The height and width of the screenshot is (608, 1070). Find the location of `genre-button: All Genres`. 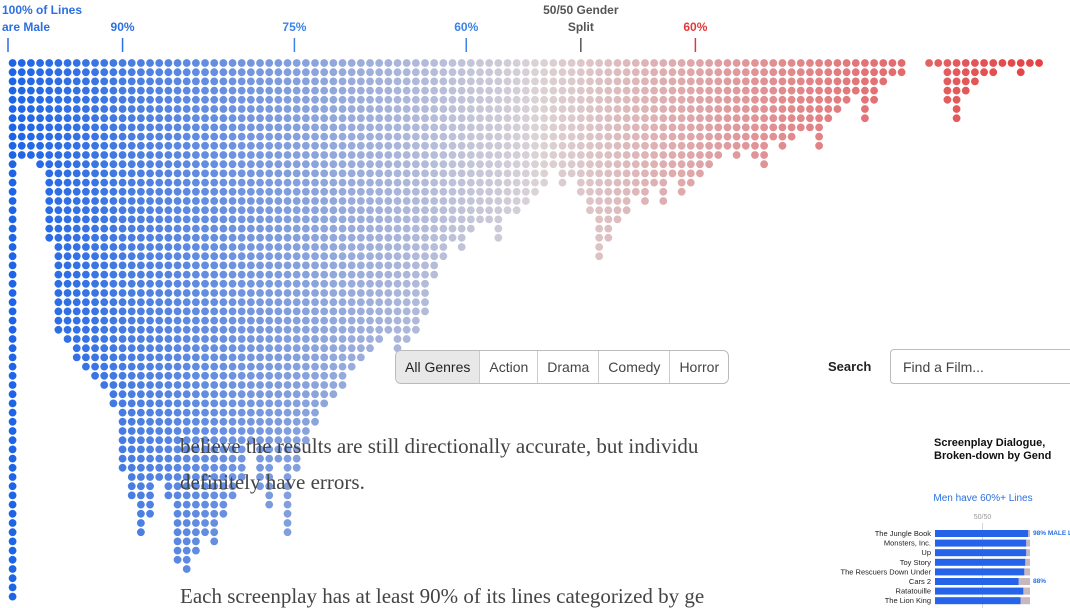

genre-button: All Genres is located at coordinates (438, 367).